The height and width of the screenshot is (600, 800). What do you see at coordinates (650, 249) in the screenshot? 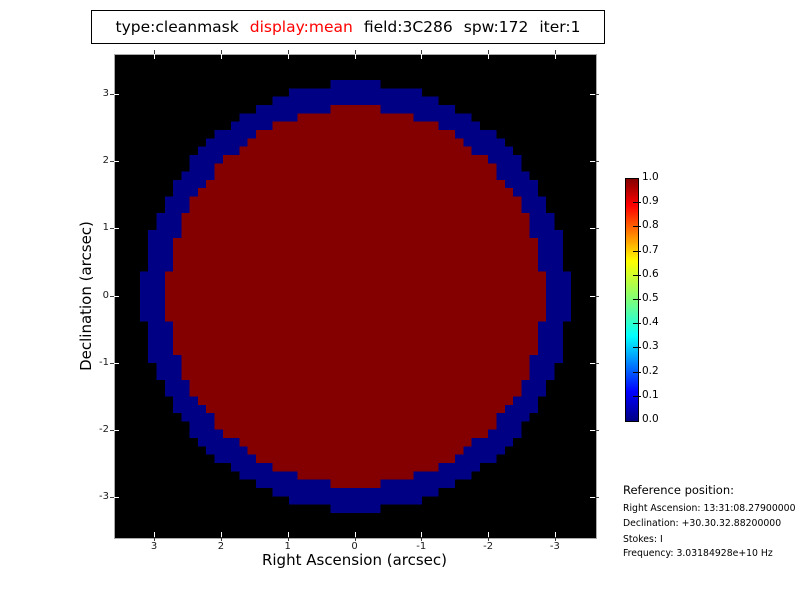
I see `colorbar-tick-label: 0.7` at bounding box center [650, 249].